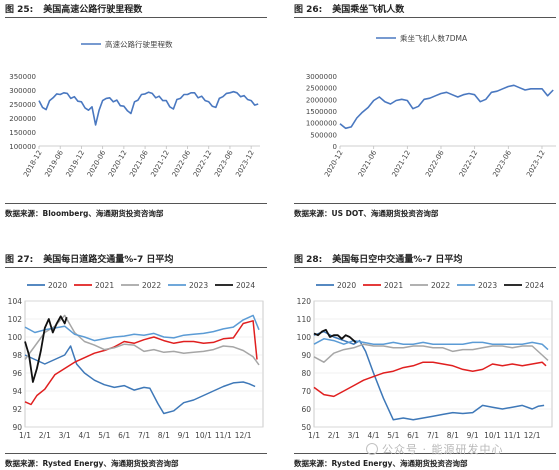  Describe the element at coordinates (306, 391) in the screenshot. I see `y-tick-label: 70` at that location.